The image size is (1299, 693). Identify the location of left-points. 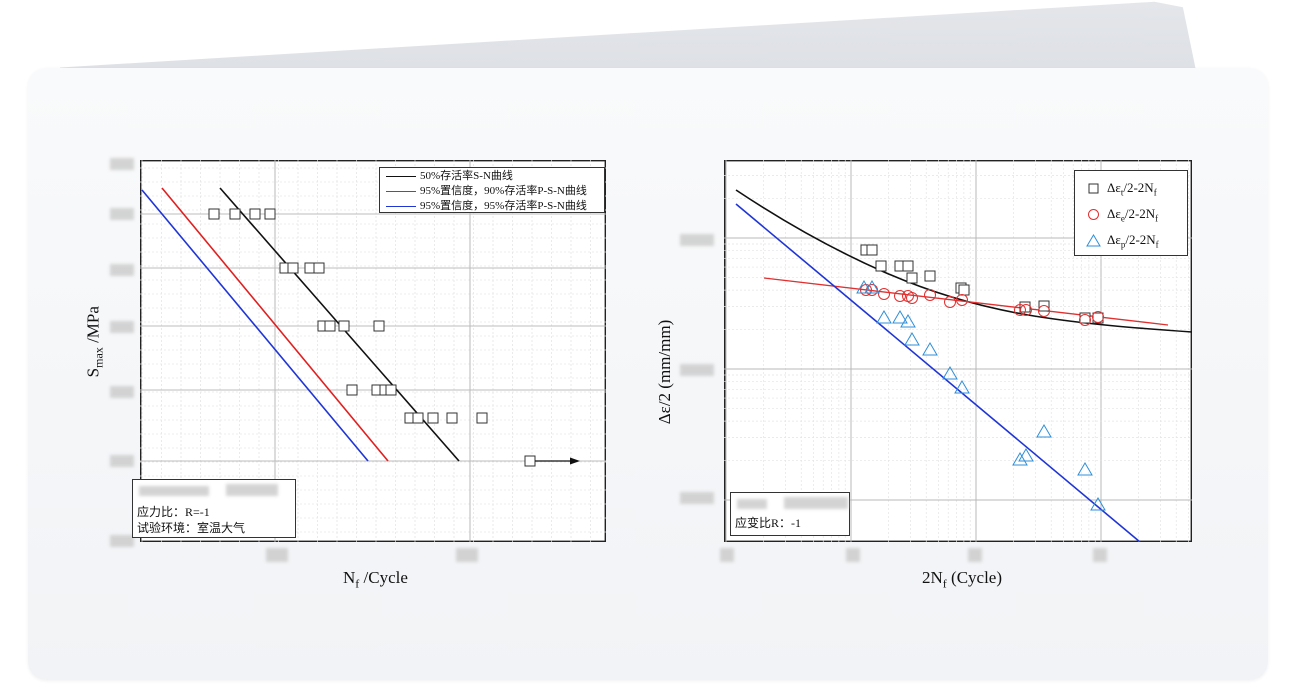
(372, 337).